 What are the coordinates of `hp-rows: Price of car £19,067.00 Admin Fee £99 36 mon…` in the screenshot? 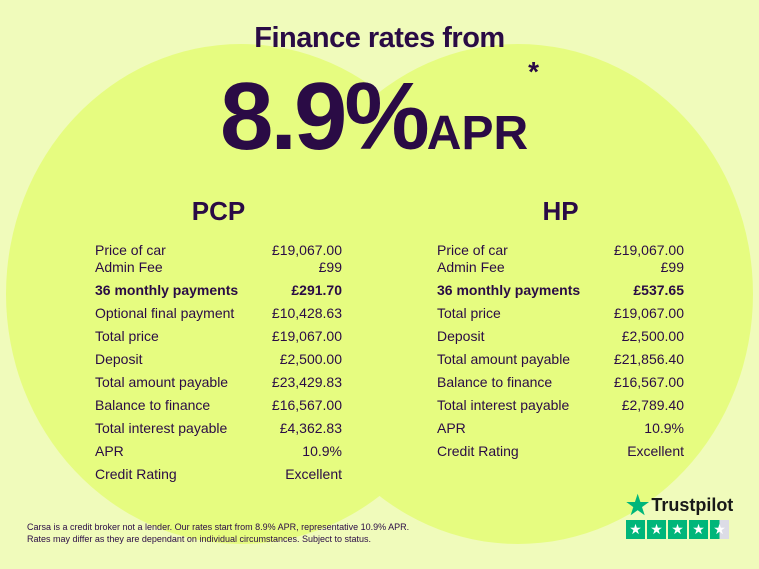 It's located at (560, 351).